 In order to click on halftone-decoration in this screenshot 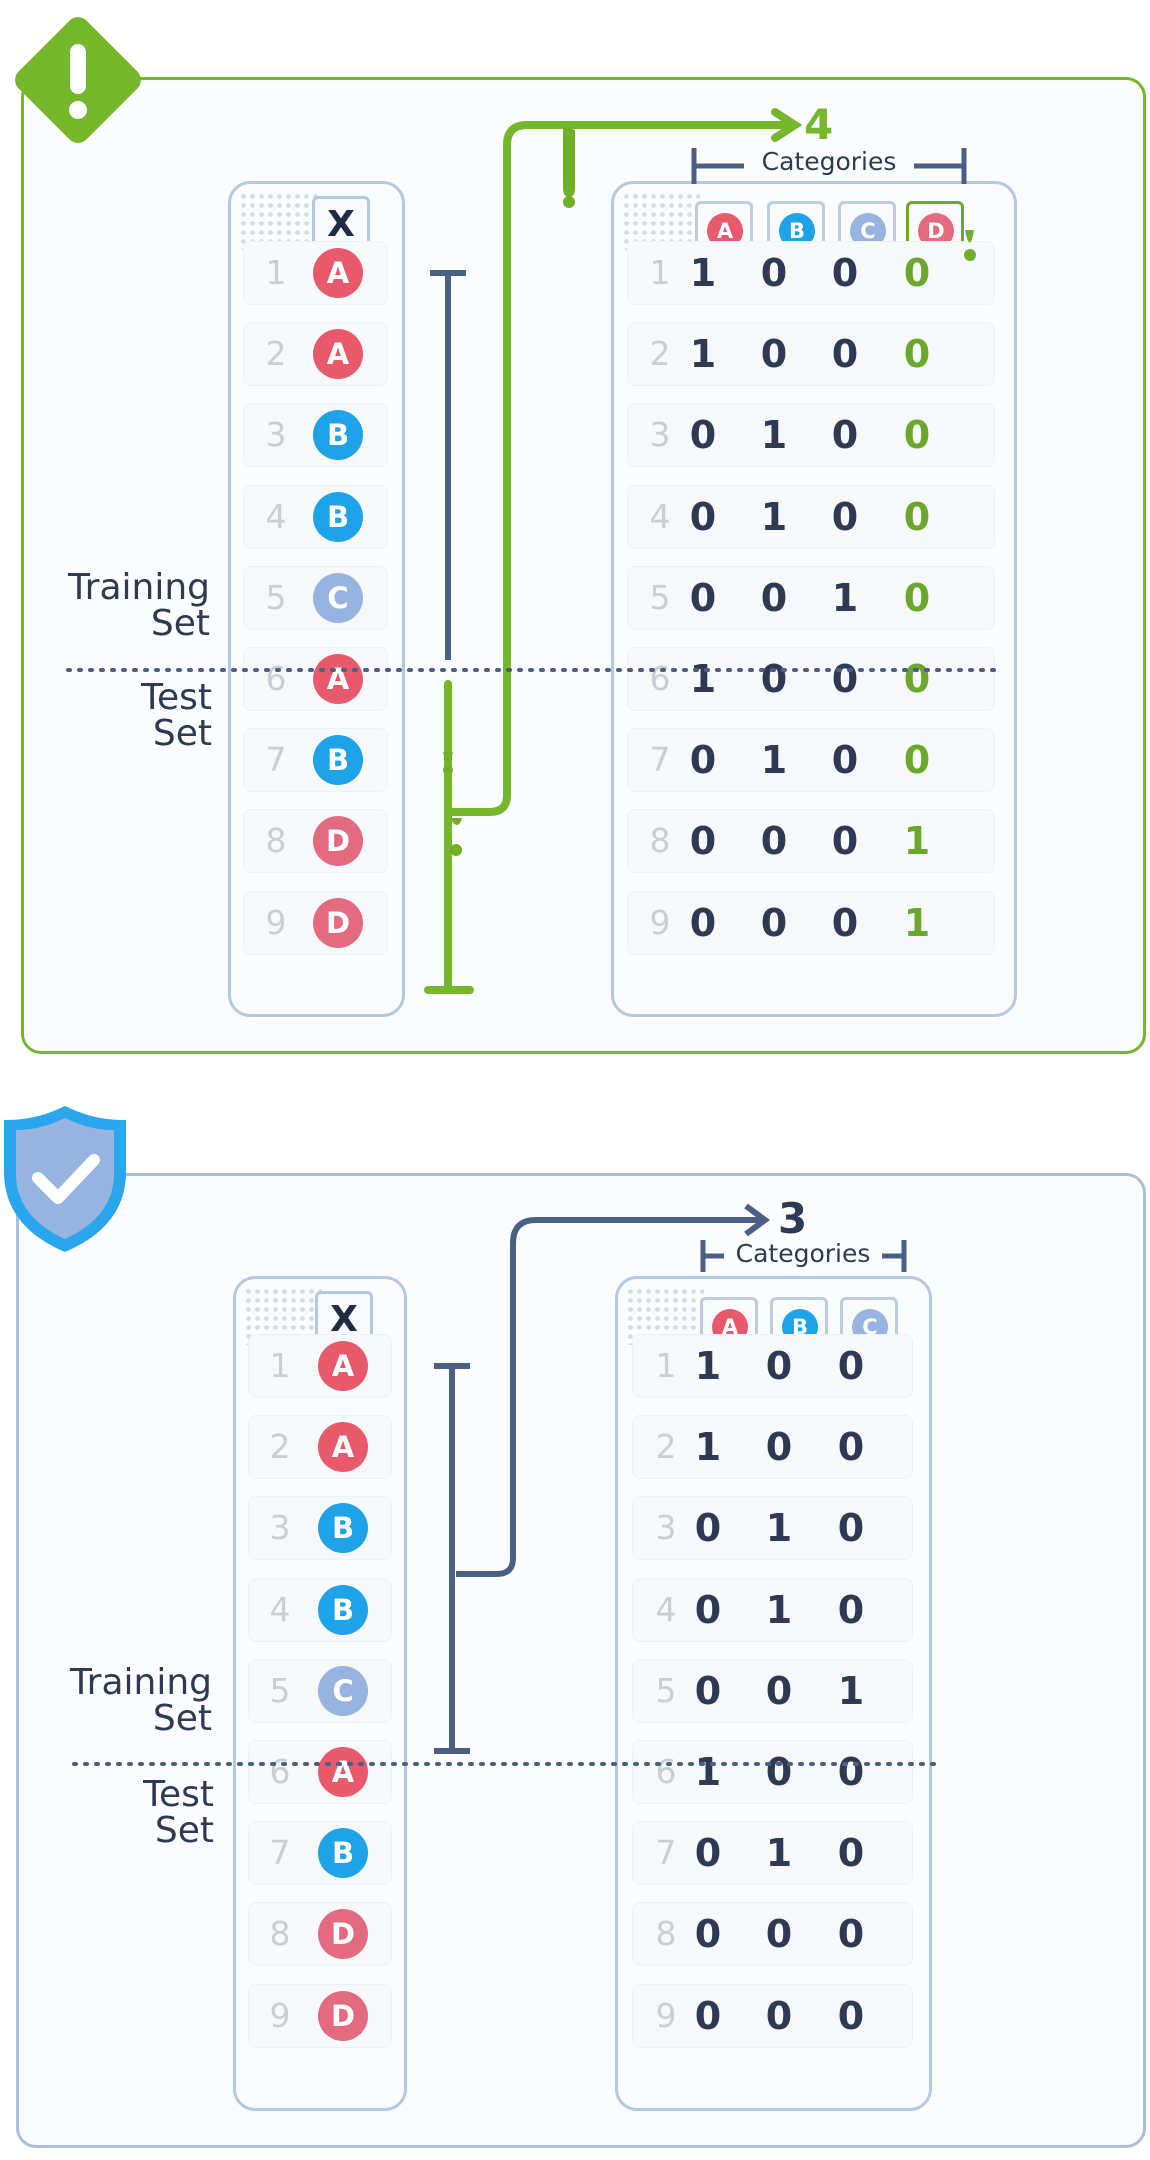, I will do `click(278, 221)`.